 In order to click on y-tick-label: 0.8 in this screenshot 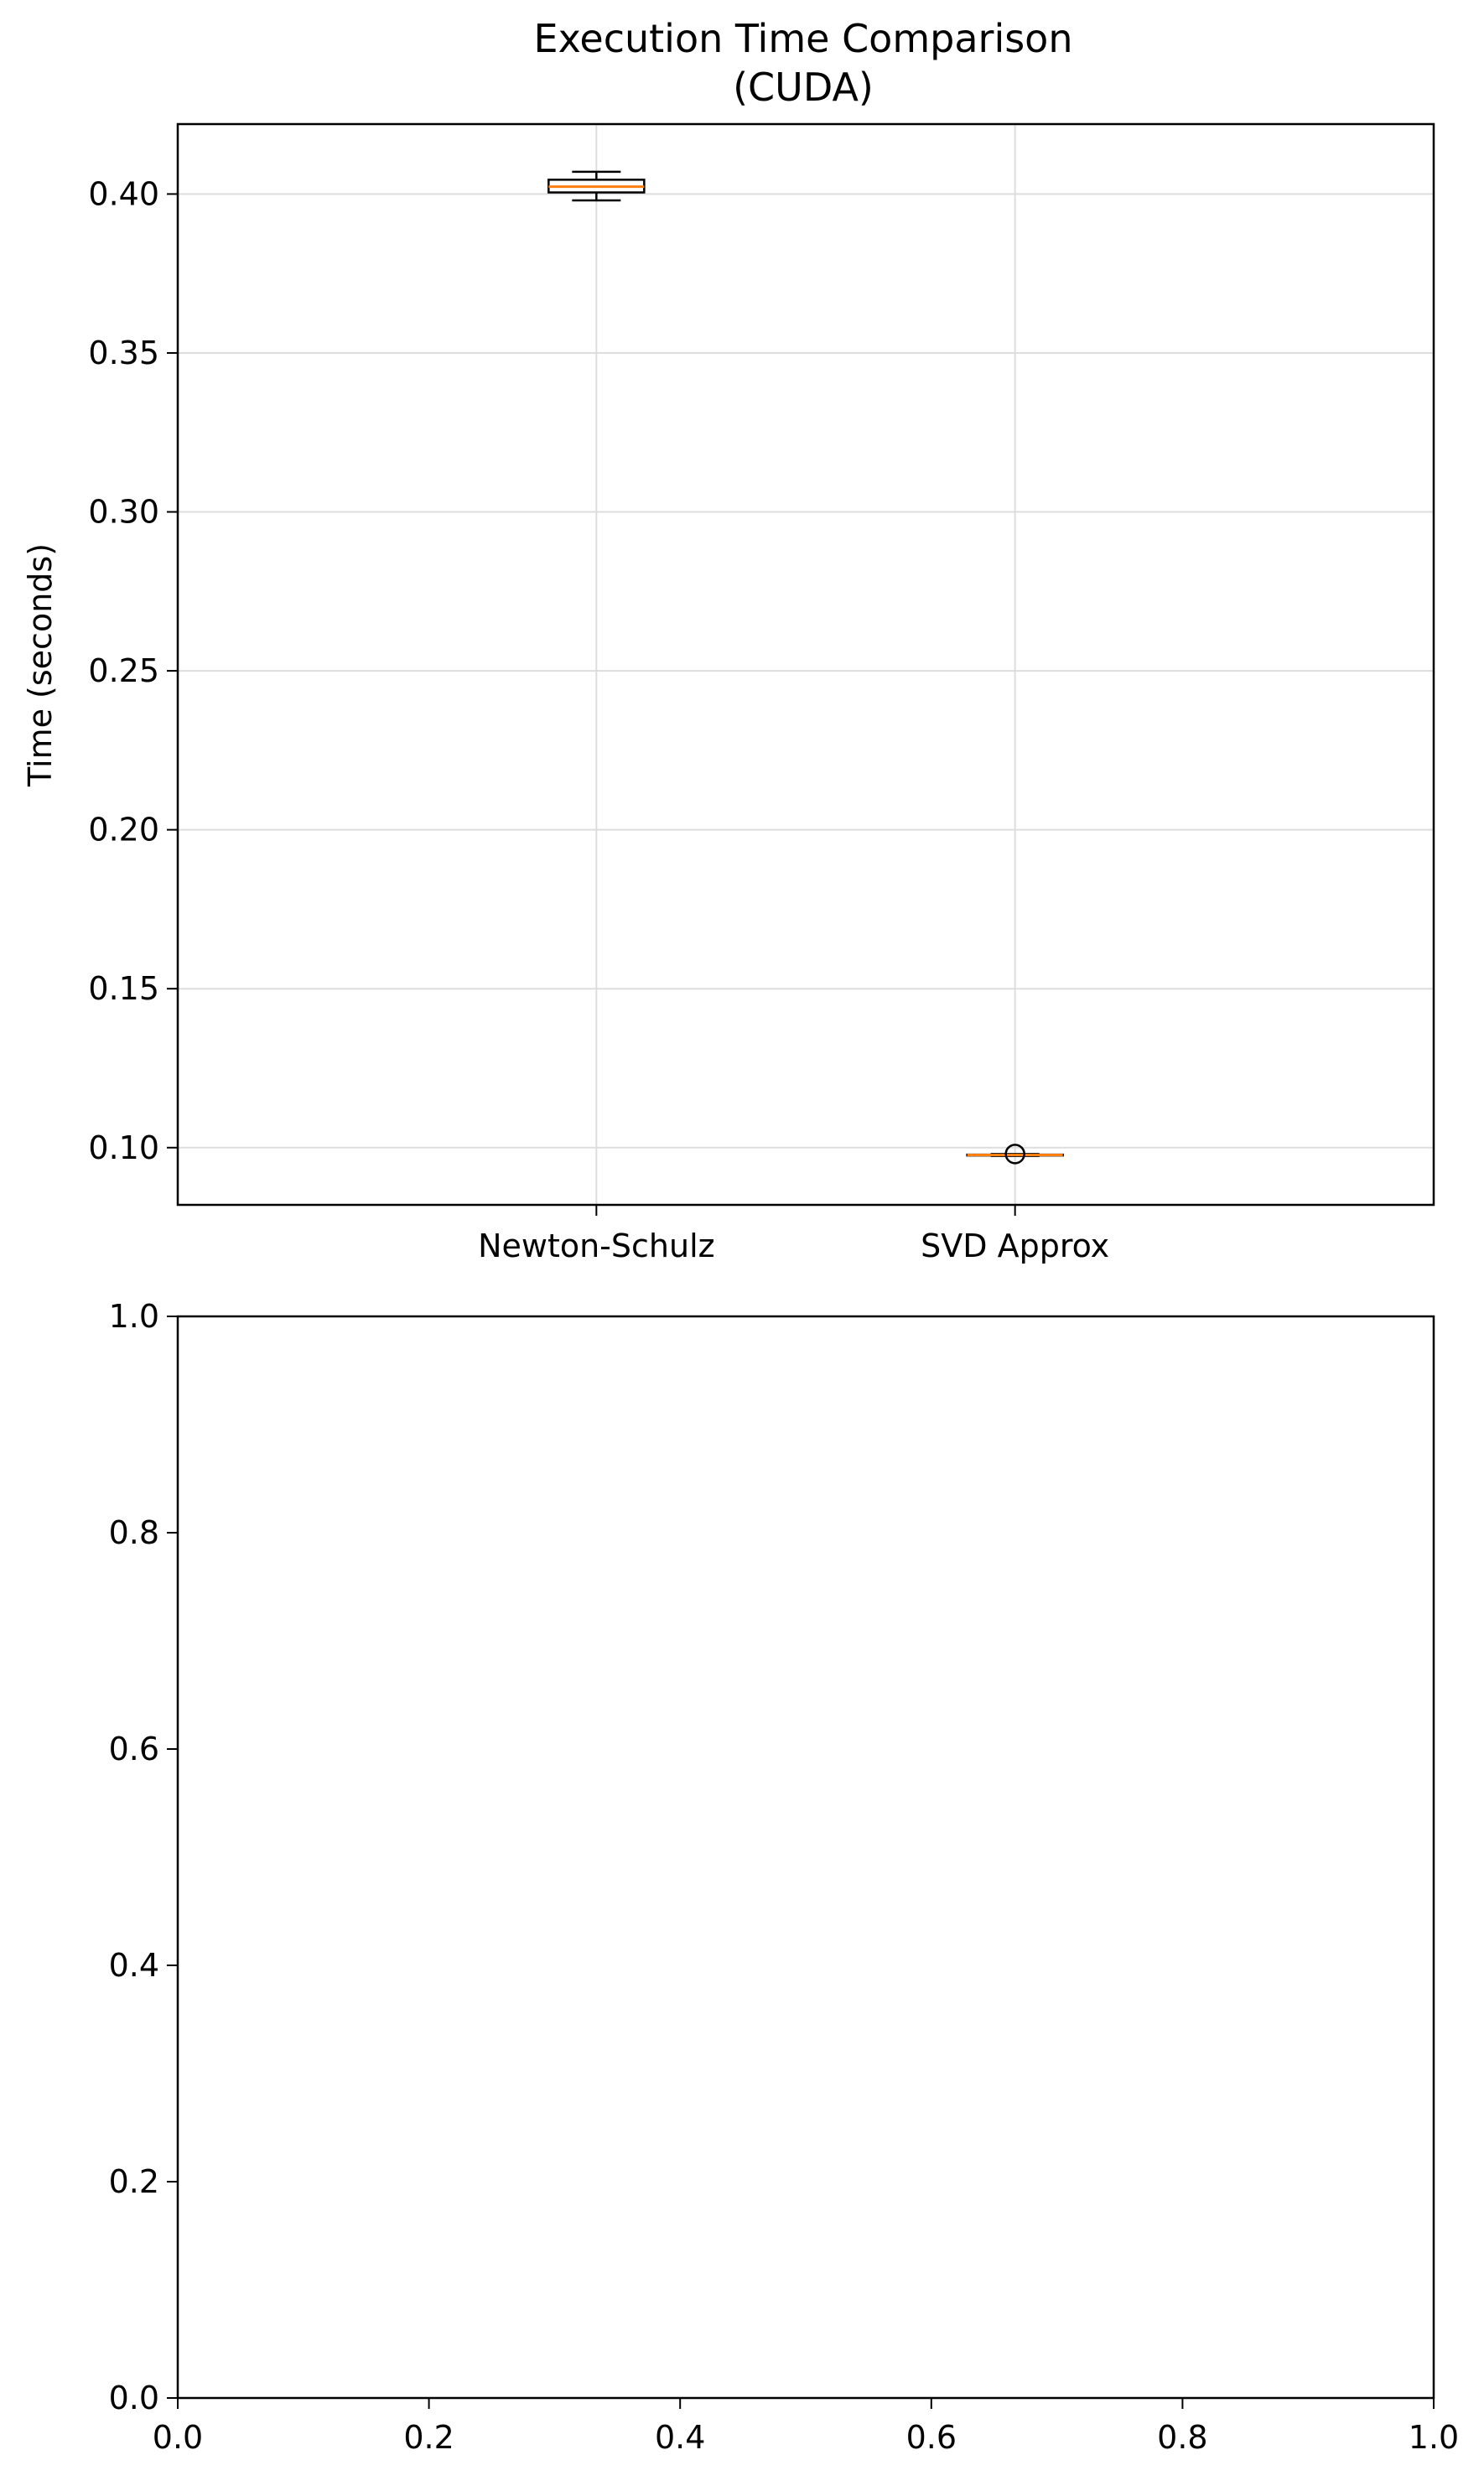, I will do `click(134, 1532)`.